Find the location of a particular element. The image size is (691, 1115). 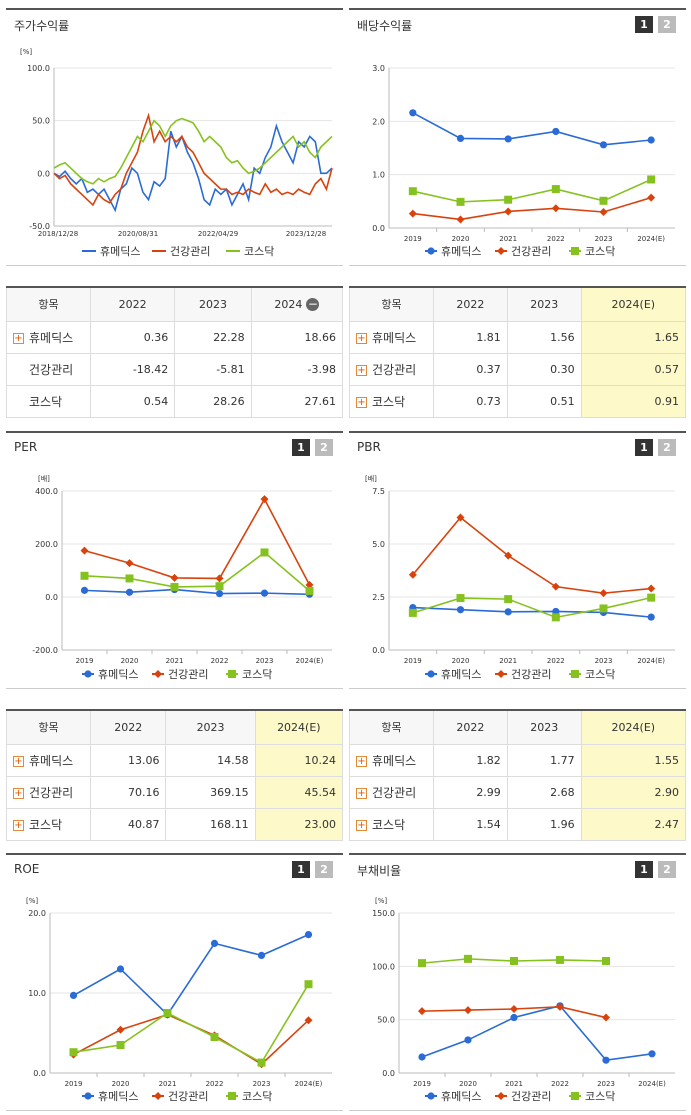

y-tick-label: 100.0 is located at coordinates (383, 966).